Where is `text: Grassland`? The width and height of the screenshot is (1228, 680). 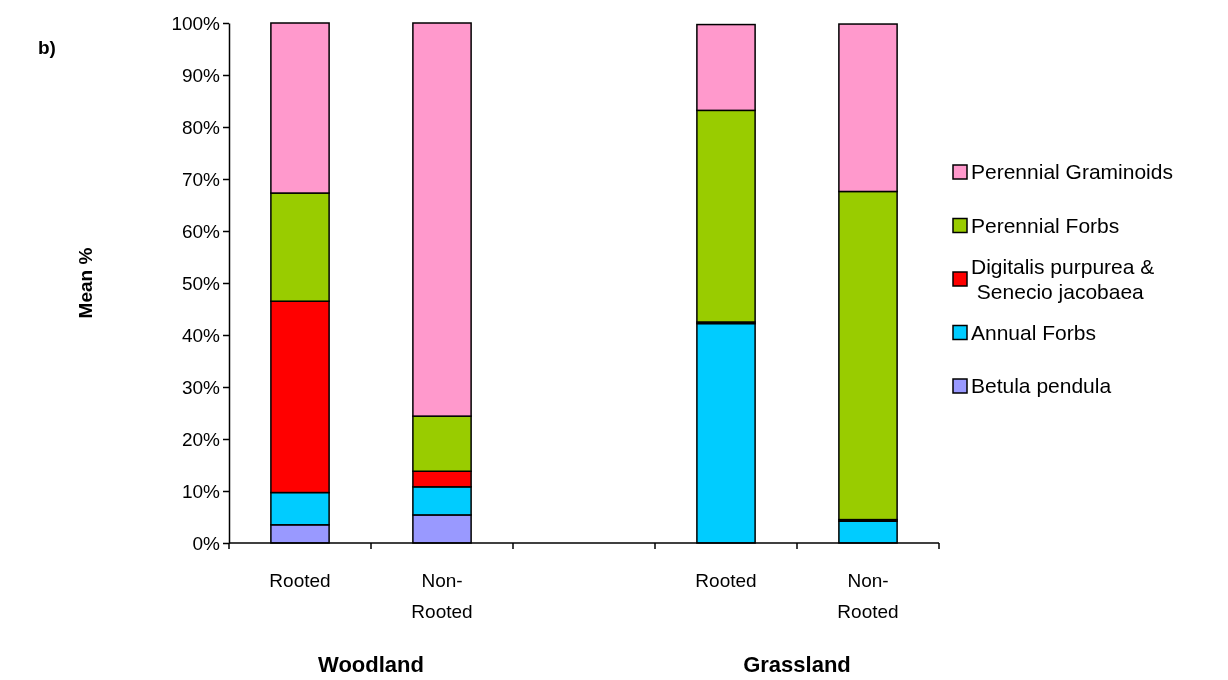
text: Grassland is located at coordinates (797, 664).